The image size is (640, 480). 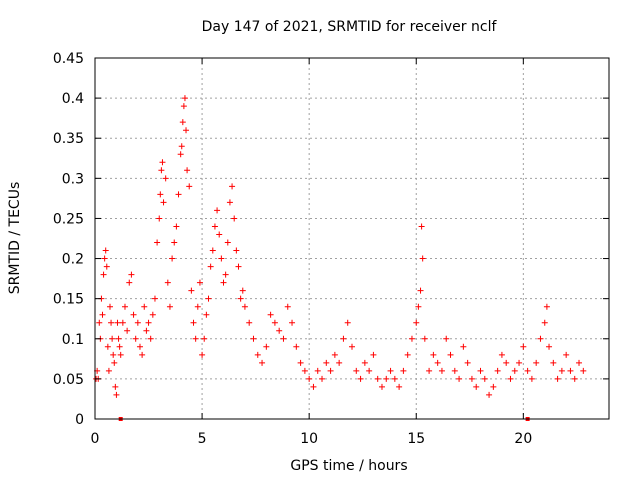 What do you see at coordinates (68, 139) in the screenshot?
I see `y-tick-label: 0.35` at bounding box center [68, 139].